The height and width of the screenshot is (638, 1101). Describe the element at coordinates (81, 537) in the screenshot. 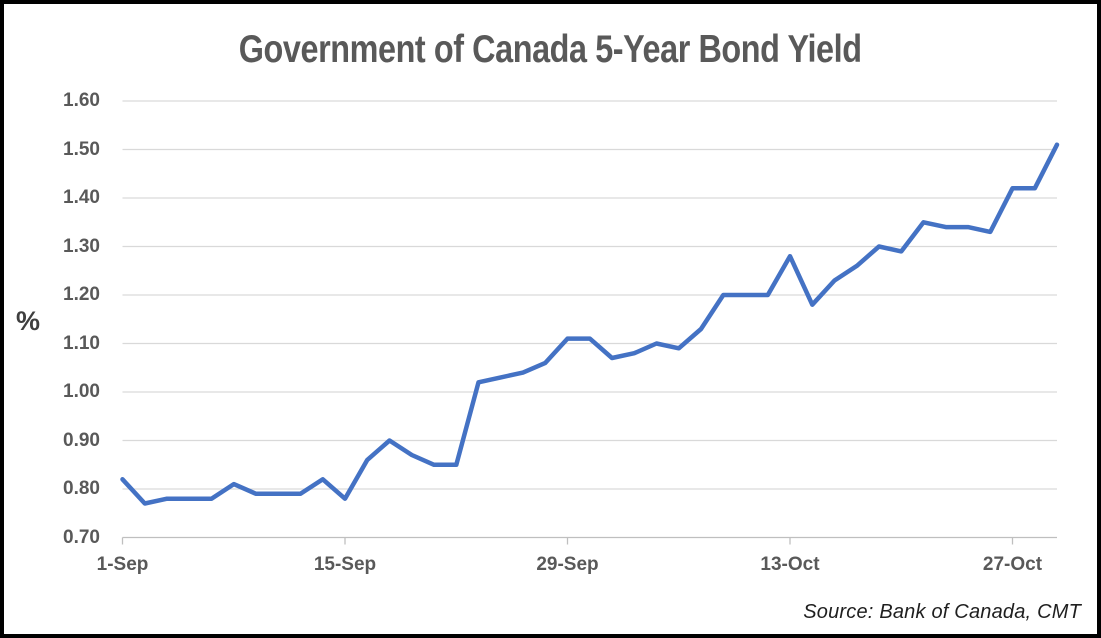

I see `y-axis-label: 0.70` at that location.